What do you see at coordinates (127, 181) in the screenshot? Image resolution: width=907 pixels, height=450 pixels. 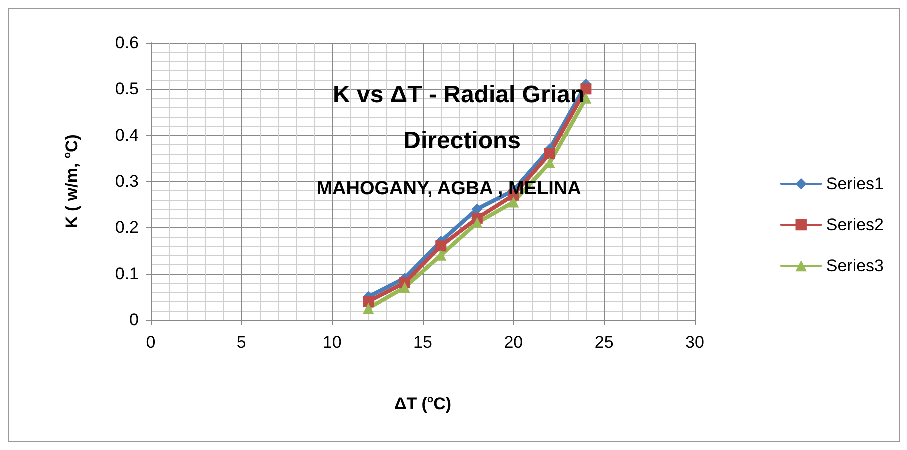 I see `y-tick-label: 0.3` at bounding box center [127, 181].